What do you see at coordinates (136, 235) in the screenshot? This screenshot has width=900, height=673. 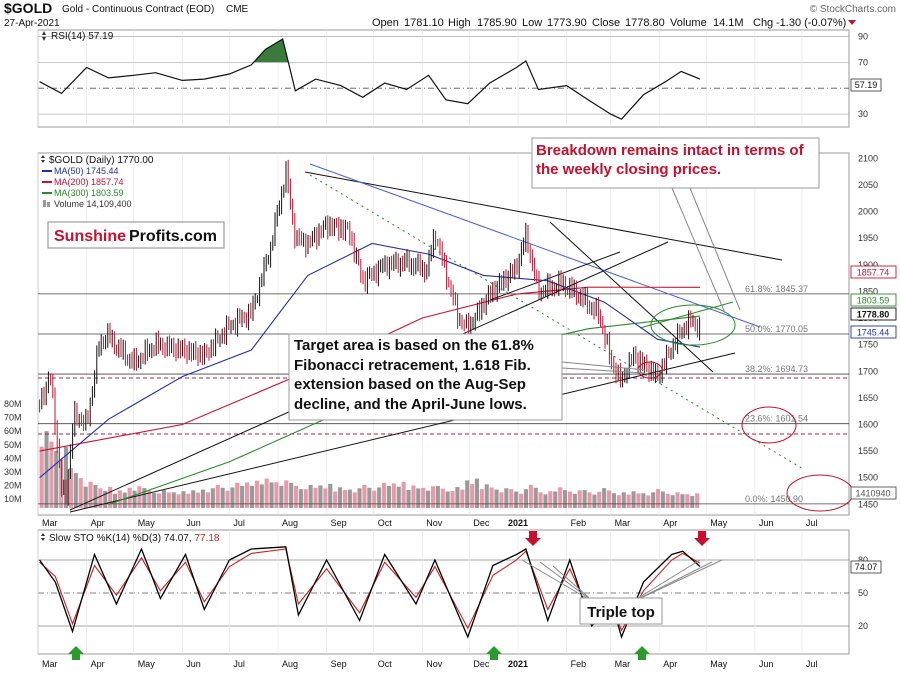 I see `sunshine-profits-logo` at bounding box center [136, 235].